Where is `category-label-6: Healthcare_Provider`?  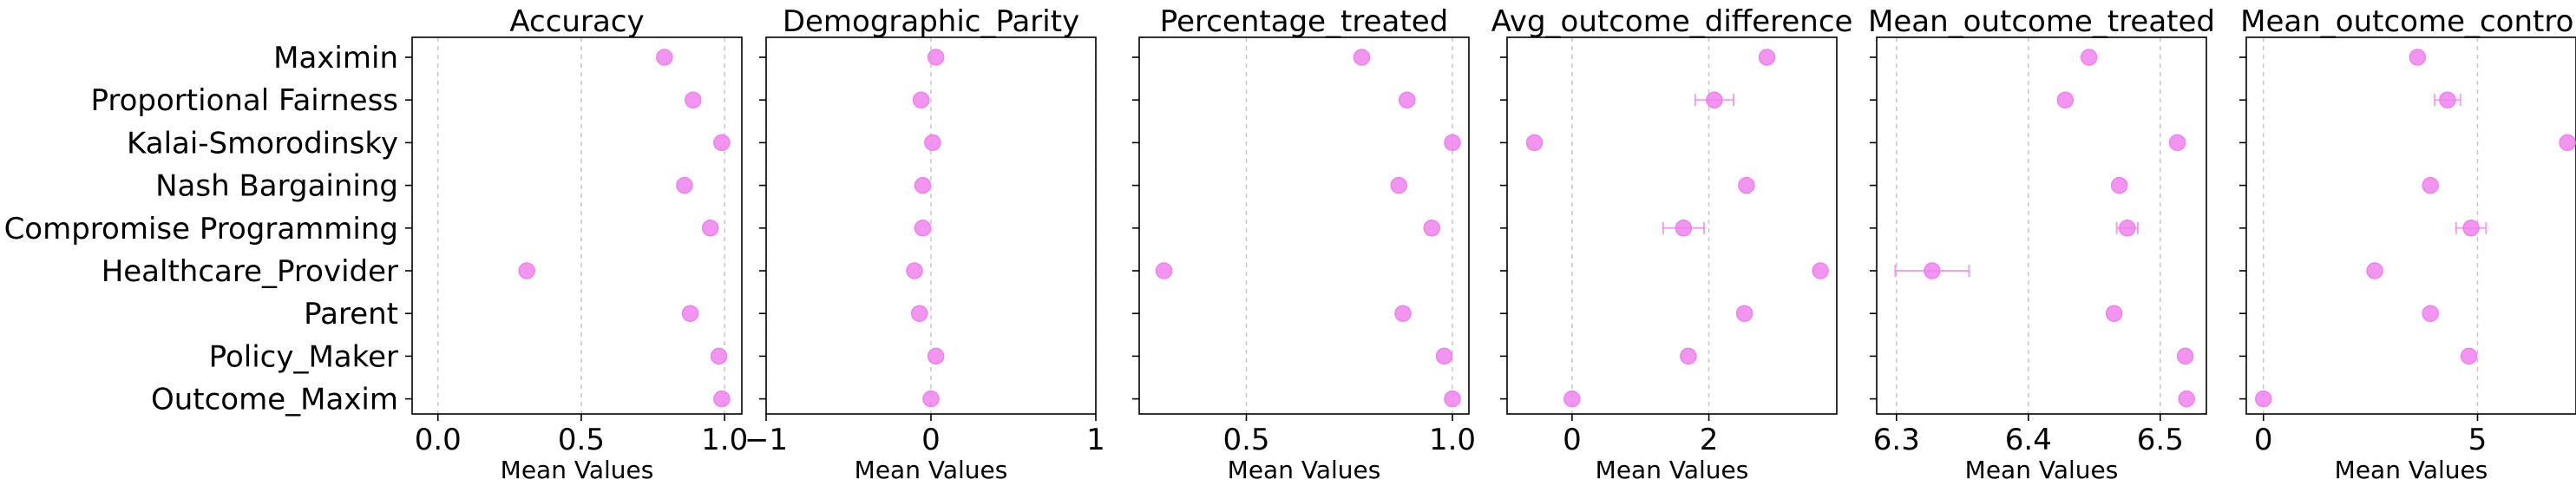
category-label-6: Healthcare_Provider is located at coordinates (250, 272).